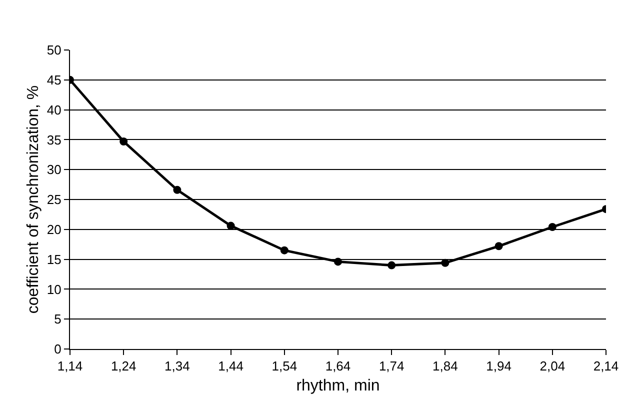 The width and height of the screenshot is (642, 414). Describe the element at coordinates (338, 366) in the screenshot. I see `x-tick-label: 1,64` at that location.